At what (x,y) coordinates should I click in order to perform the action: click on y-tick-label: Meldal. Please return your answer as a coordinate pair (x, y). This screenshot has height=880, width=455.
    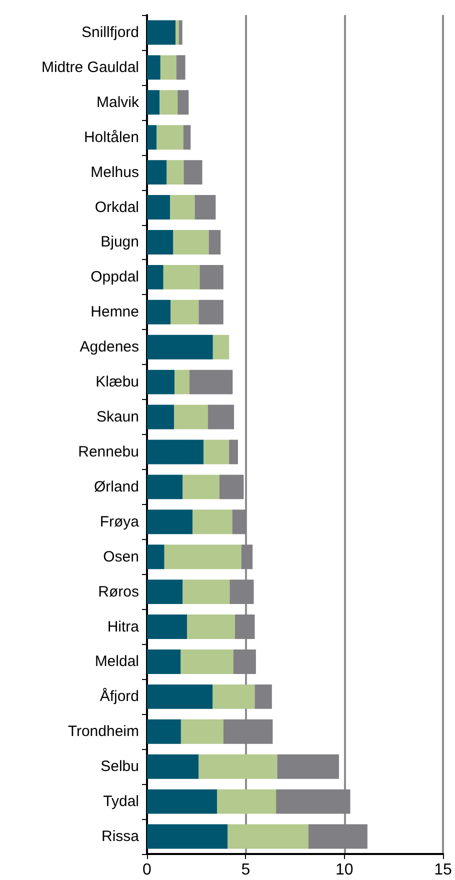
    Looking at the image, I should click on (116, 661).